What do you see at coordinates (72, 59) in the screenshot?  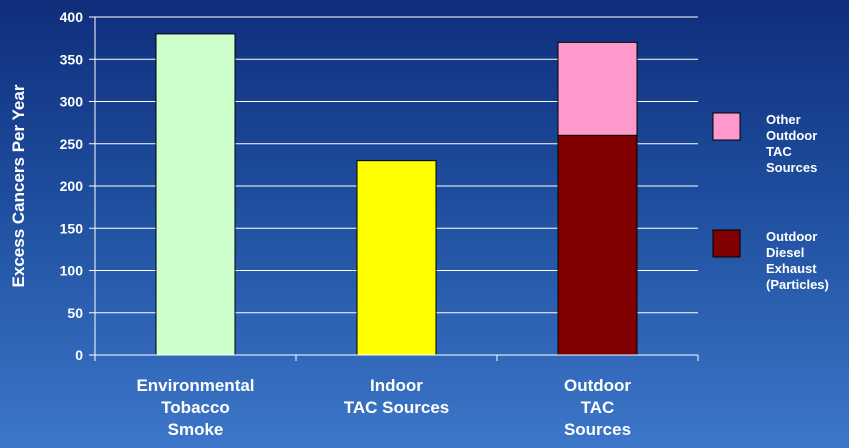 I see `y-tick-label: 350` at bounding box center [72, 59].